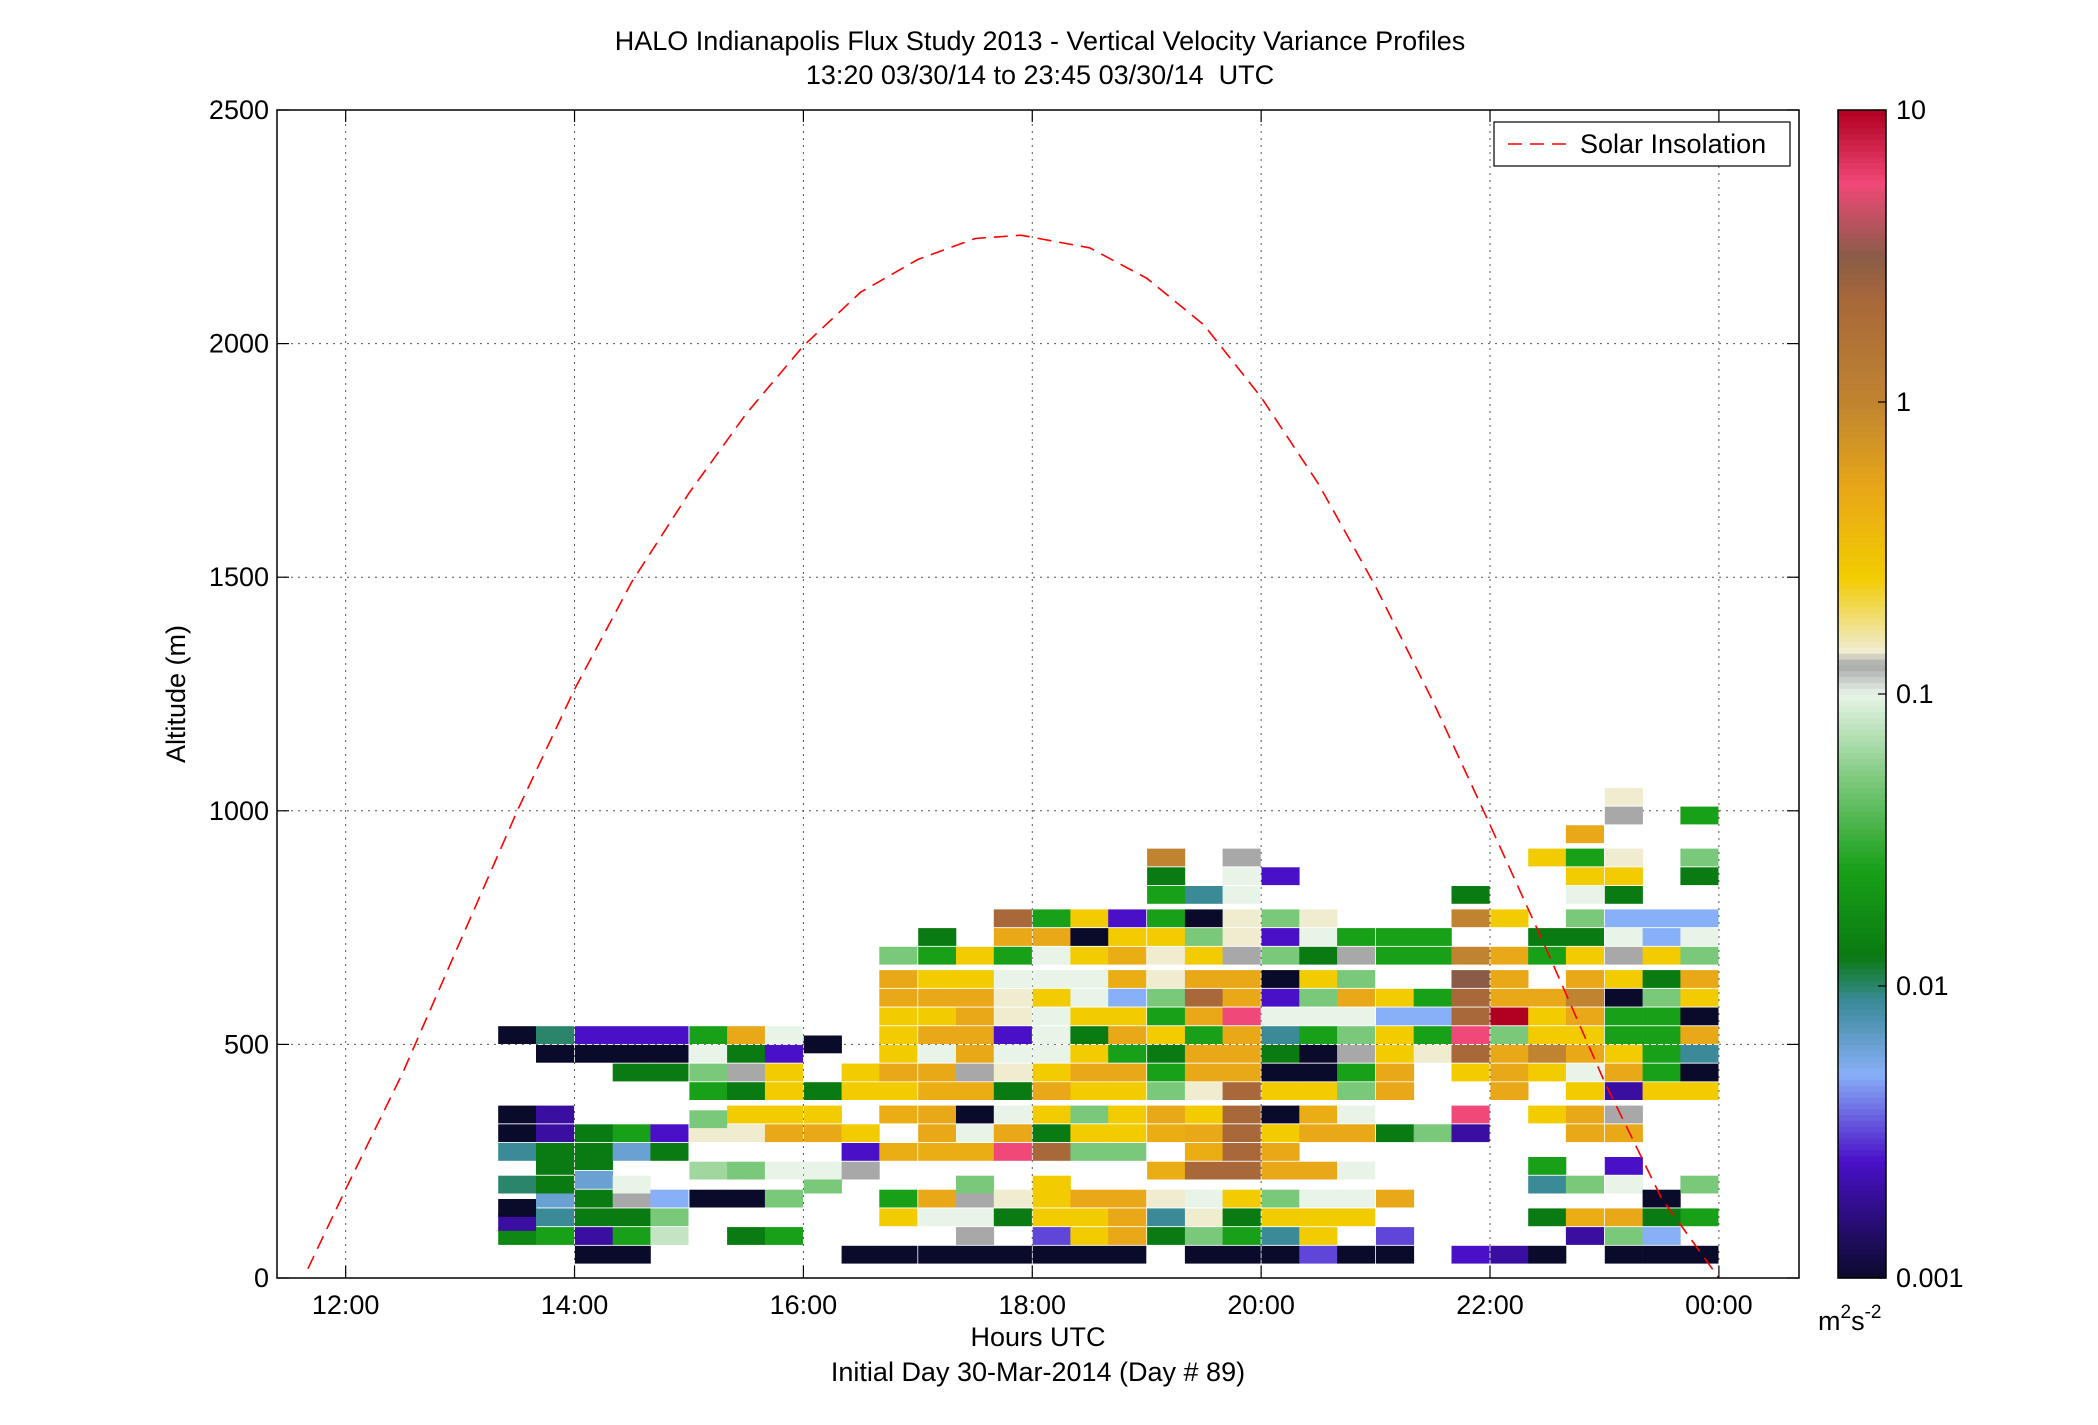  Describe the element at coordinates (1037, 1337) in the screenshot. I see `x-axis-label: Hours UTC` at that location.